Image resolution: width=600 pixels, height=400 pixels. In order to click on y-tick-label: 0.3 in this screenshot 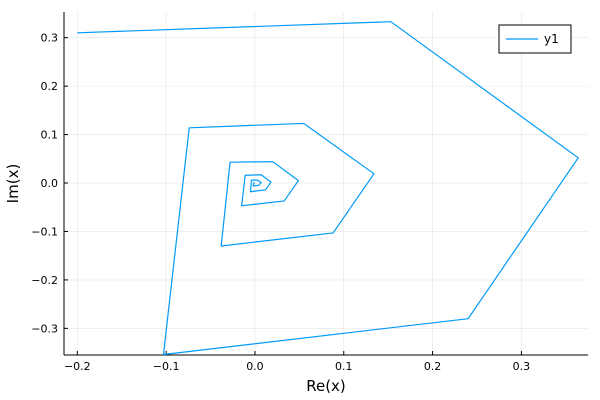, I will do `click(50, 38)`.